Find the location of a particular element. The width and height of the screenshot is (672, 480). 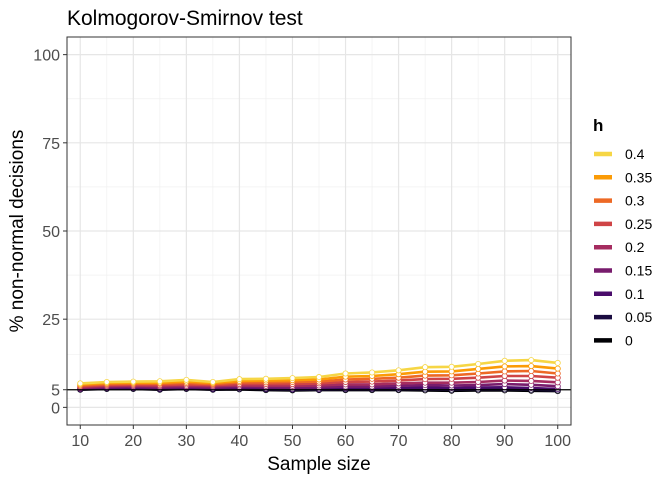

y-tick-label: 5 is located at coordinates (55, 391).